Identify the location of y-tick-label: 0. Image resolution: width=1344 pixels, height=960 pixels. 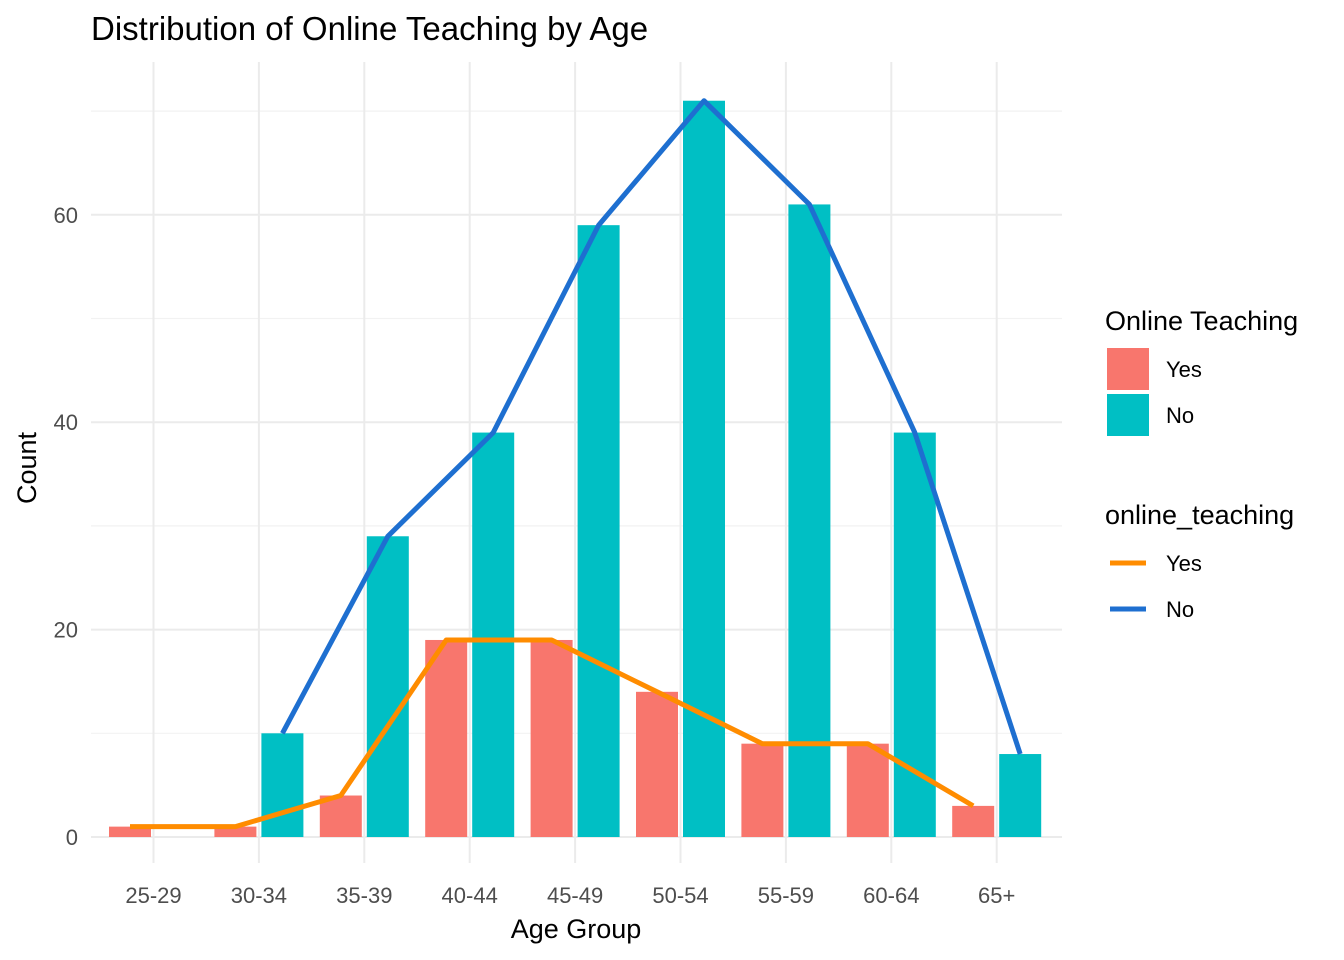
(72, 837).